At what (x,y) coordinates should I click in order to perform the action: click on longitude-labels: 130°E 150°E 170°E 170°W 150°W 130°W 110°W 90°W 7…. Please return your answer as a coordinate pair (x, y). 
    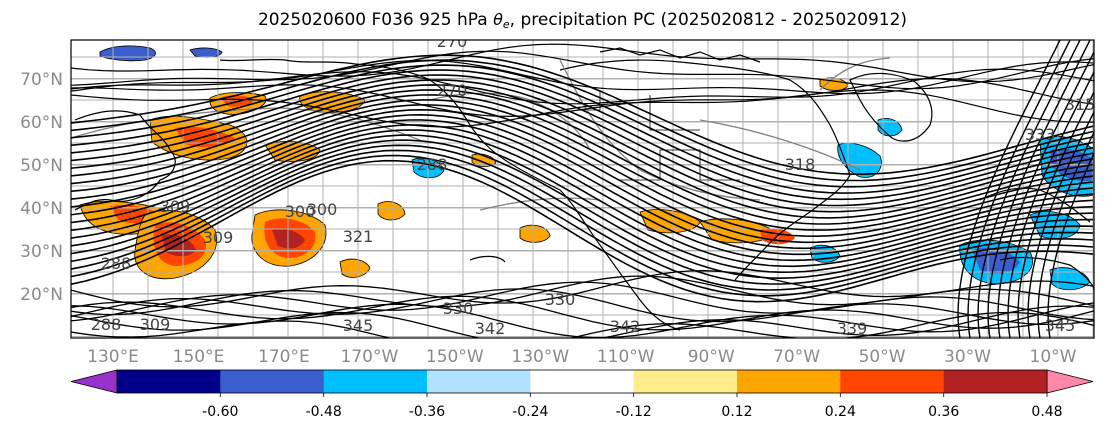
    Looking at the image, I should click on (582, 357).